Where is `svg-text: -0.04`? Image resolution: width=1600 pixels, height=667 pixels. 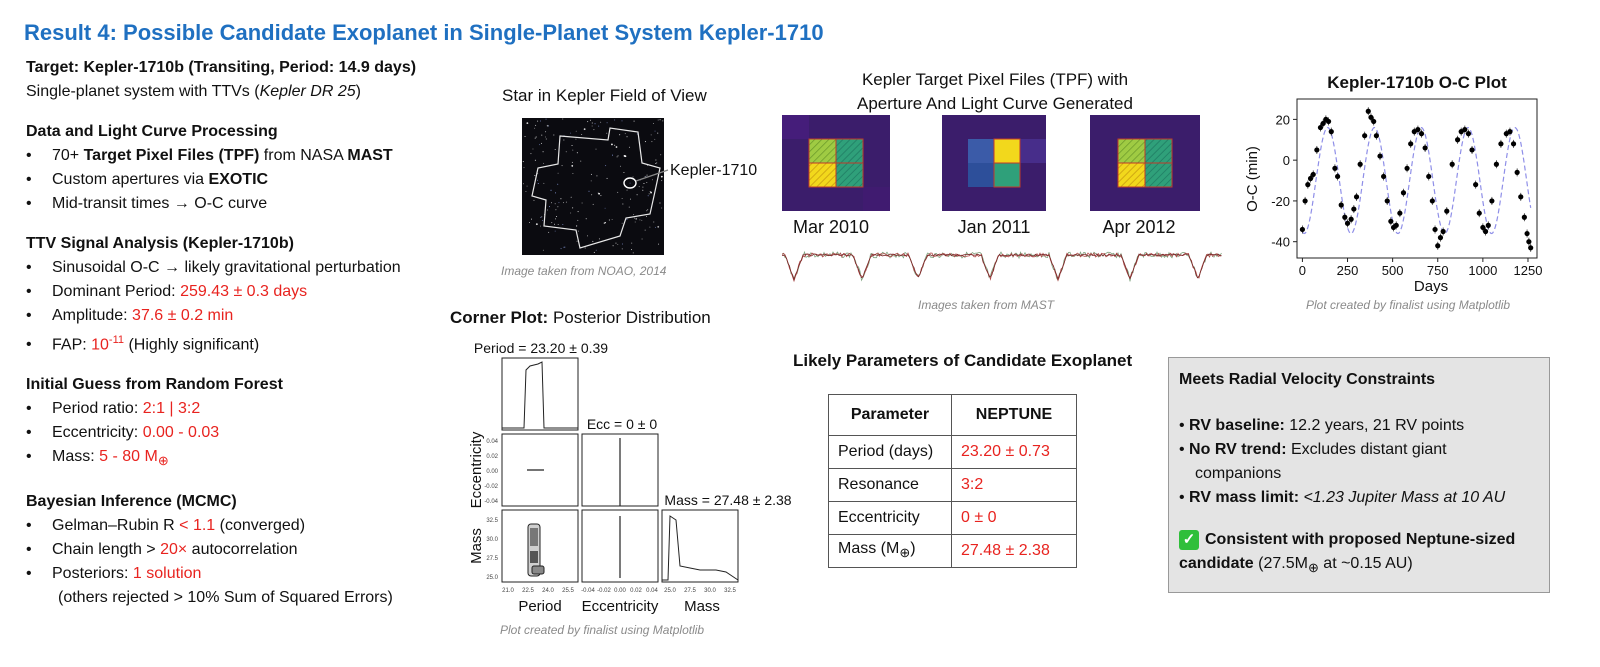 svg-text: -0.04 is located at coordinates (491, 502).